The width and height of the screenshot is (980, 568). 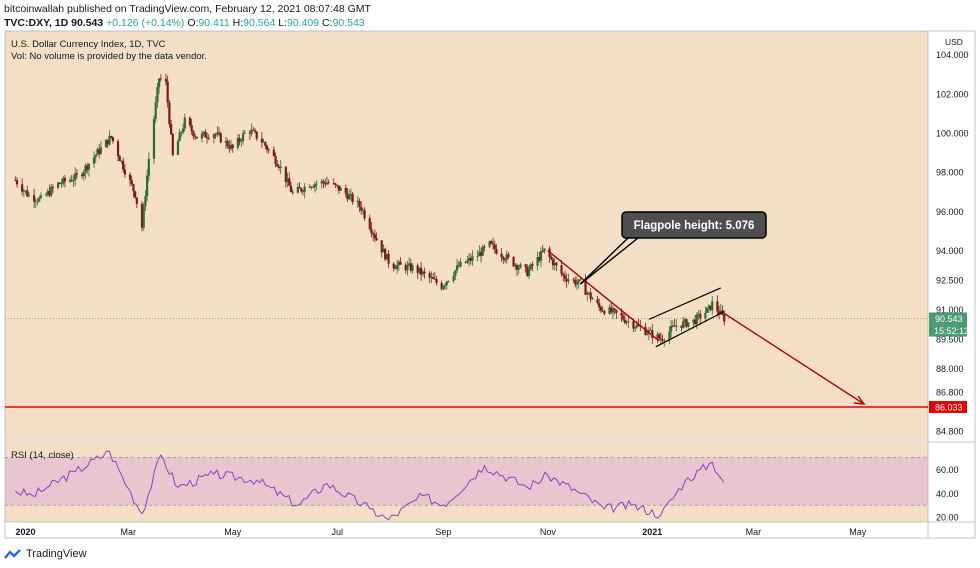 What do you see at coordinates (443, 532) in the screenshot?
I see `time-tick-label: Sep` at bounding box center [443, 532].